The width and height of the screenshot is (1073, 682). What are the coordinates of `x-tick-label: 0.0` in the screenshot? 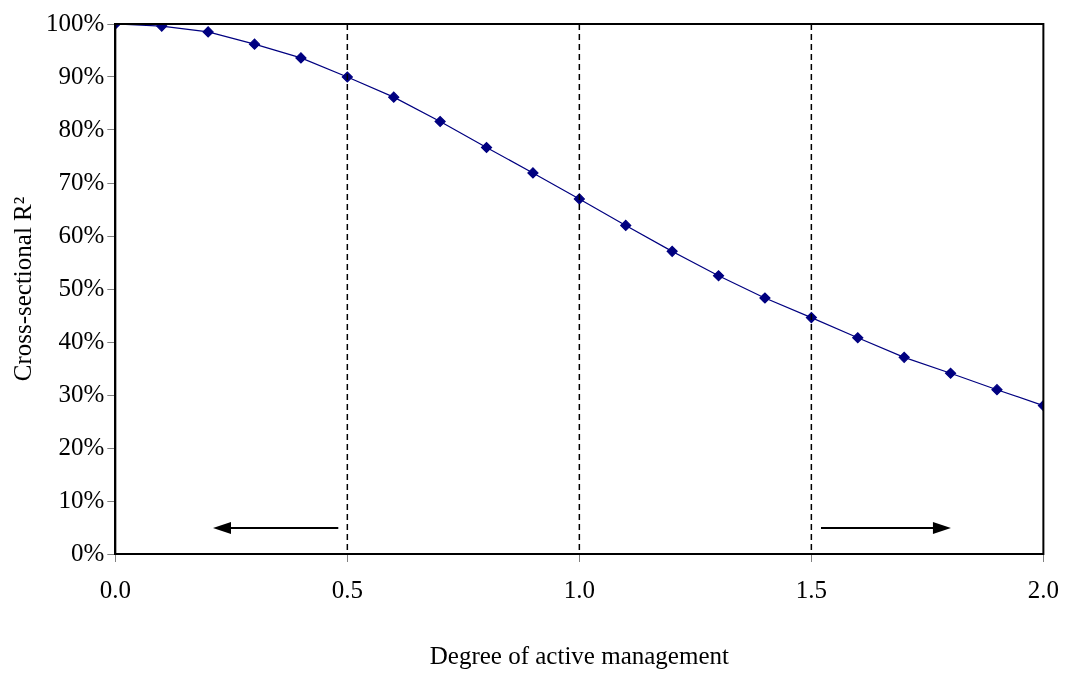 It's located at (115, 589).